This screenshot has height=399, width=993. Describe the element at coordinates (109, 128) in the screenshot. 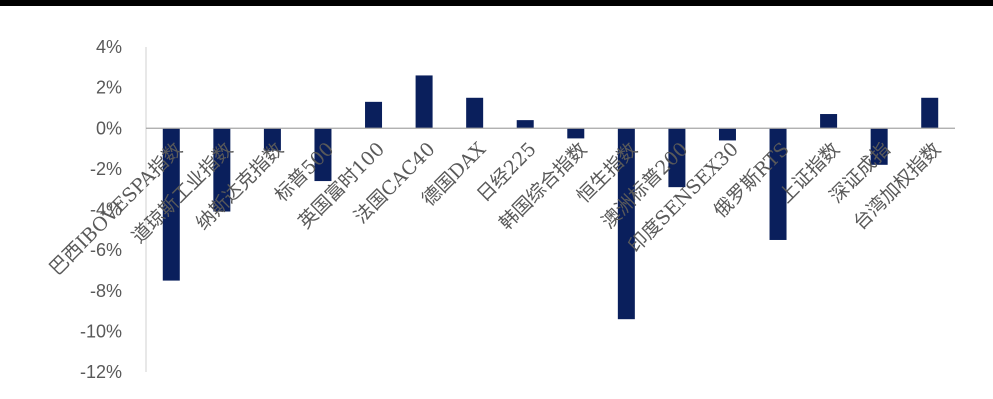

I see `y-tick-label: 0%` at that location.